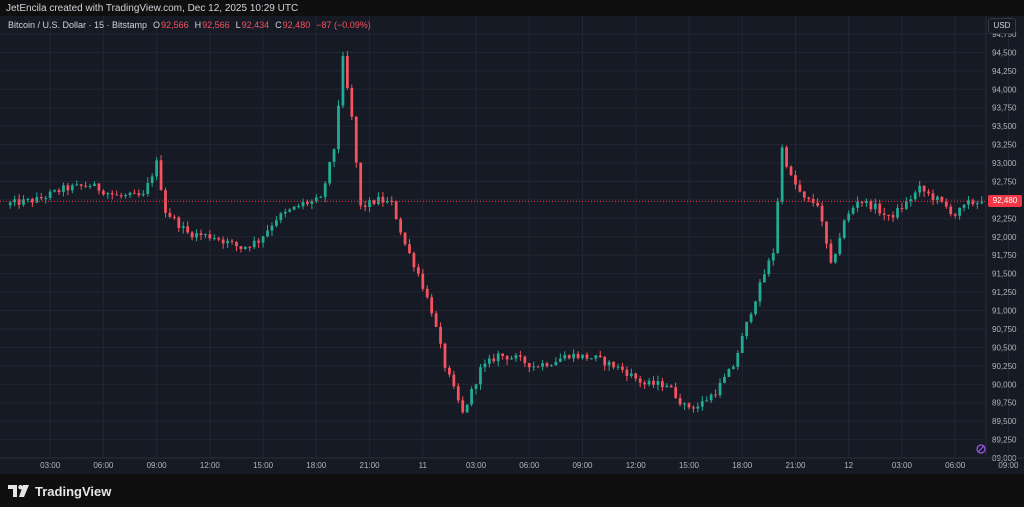  Describe the element at coordinates (582, 465) in the screenshot. I see `x-tick-label: 09:00` at that location.